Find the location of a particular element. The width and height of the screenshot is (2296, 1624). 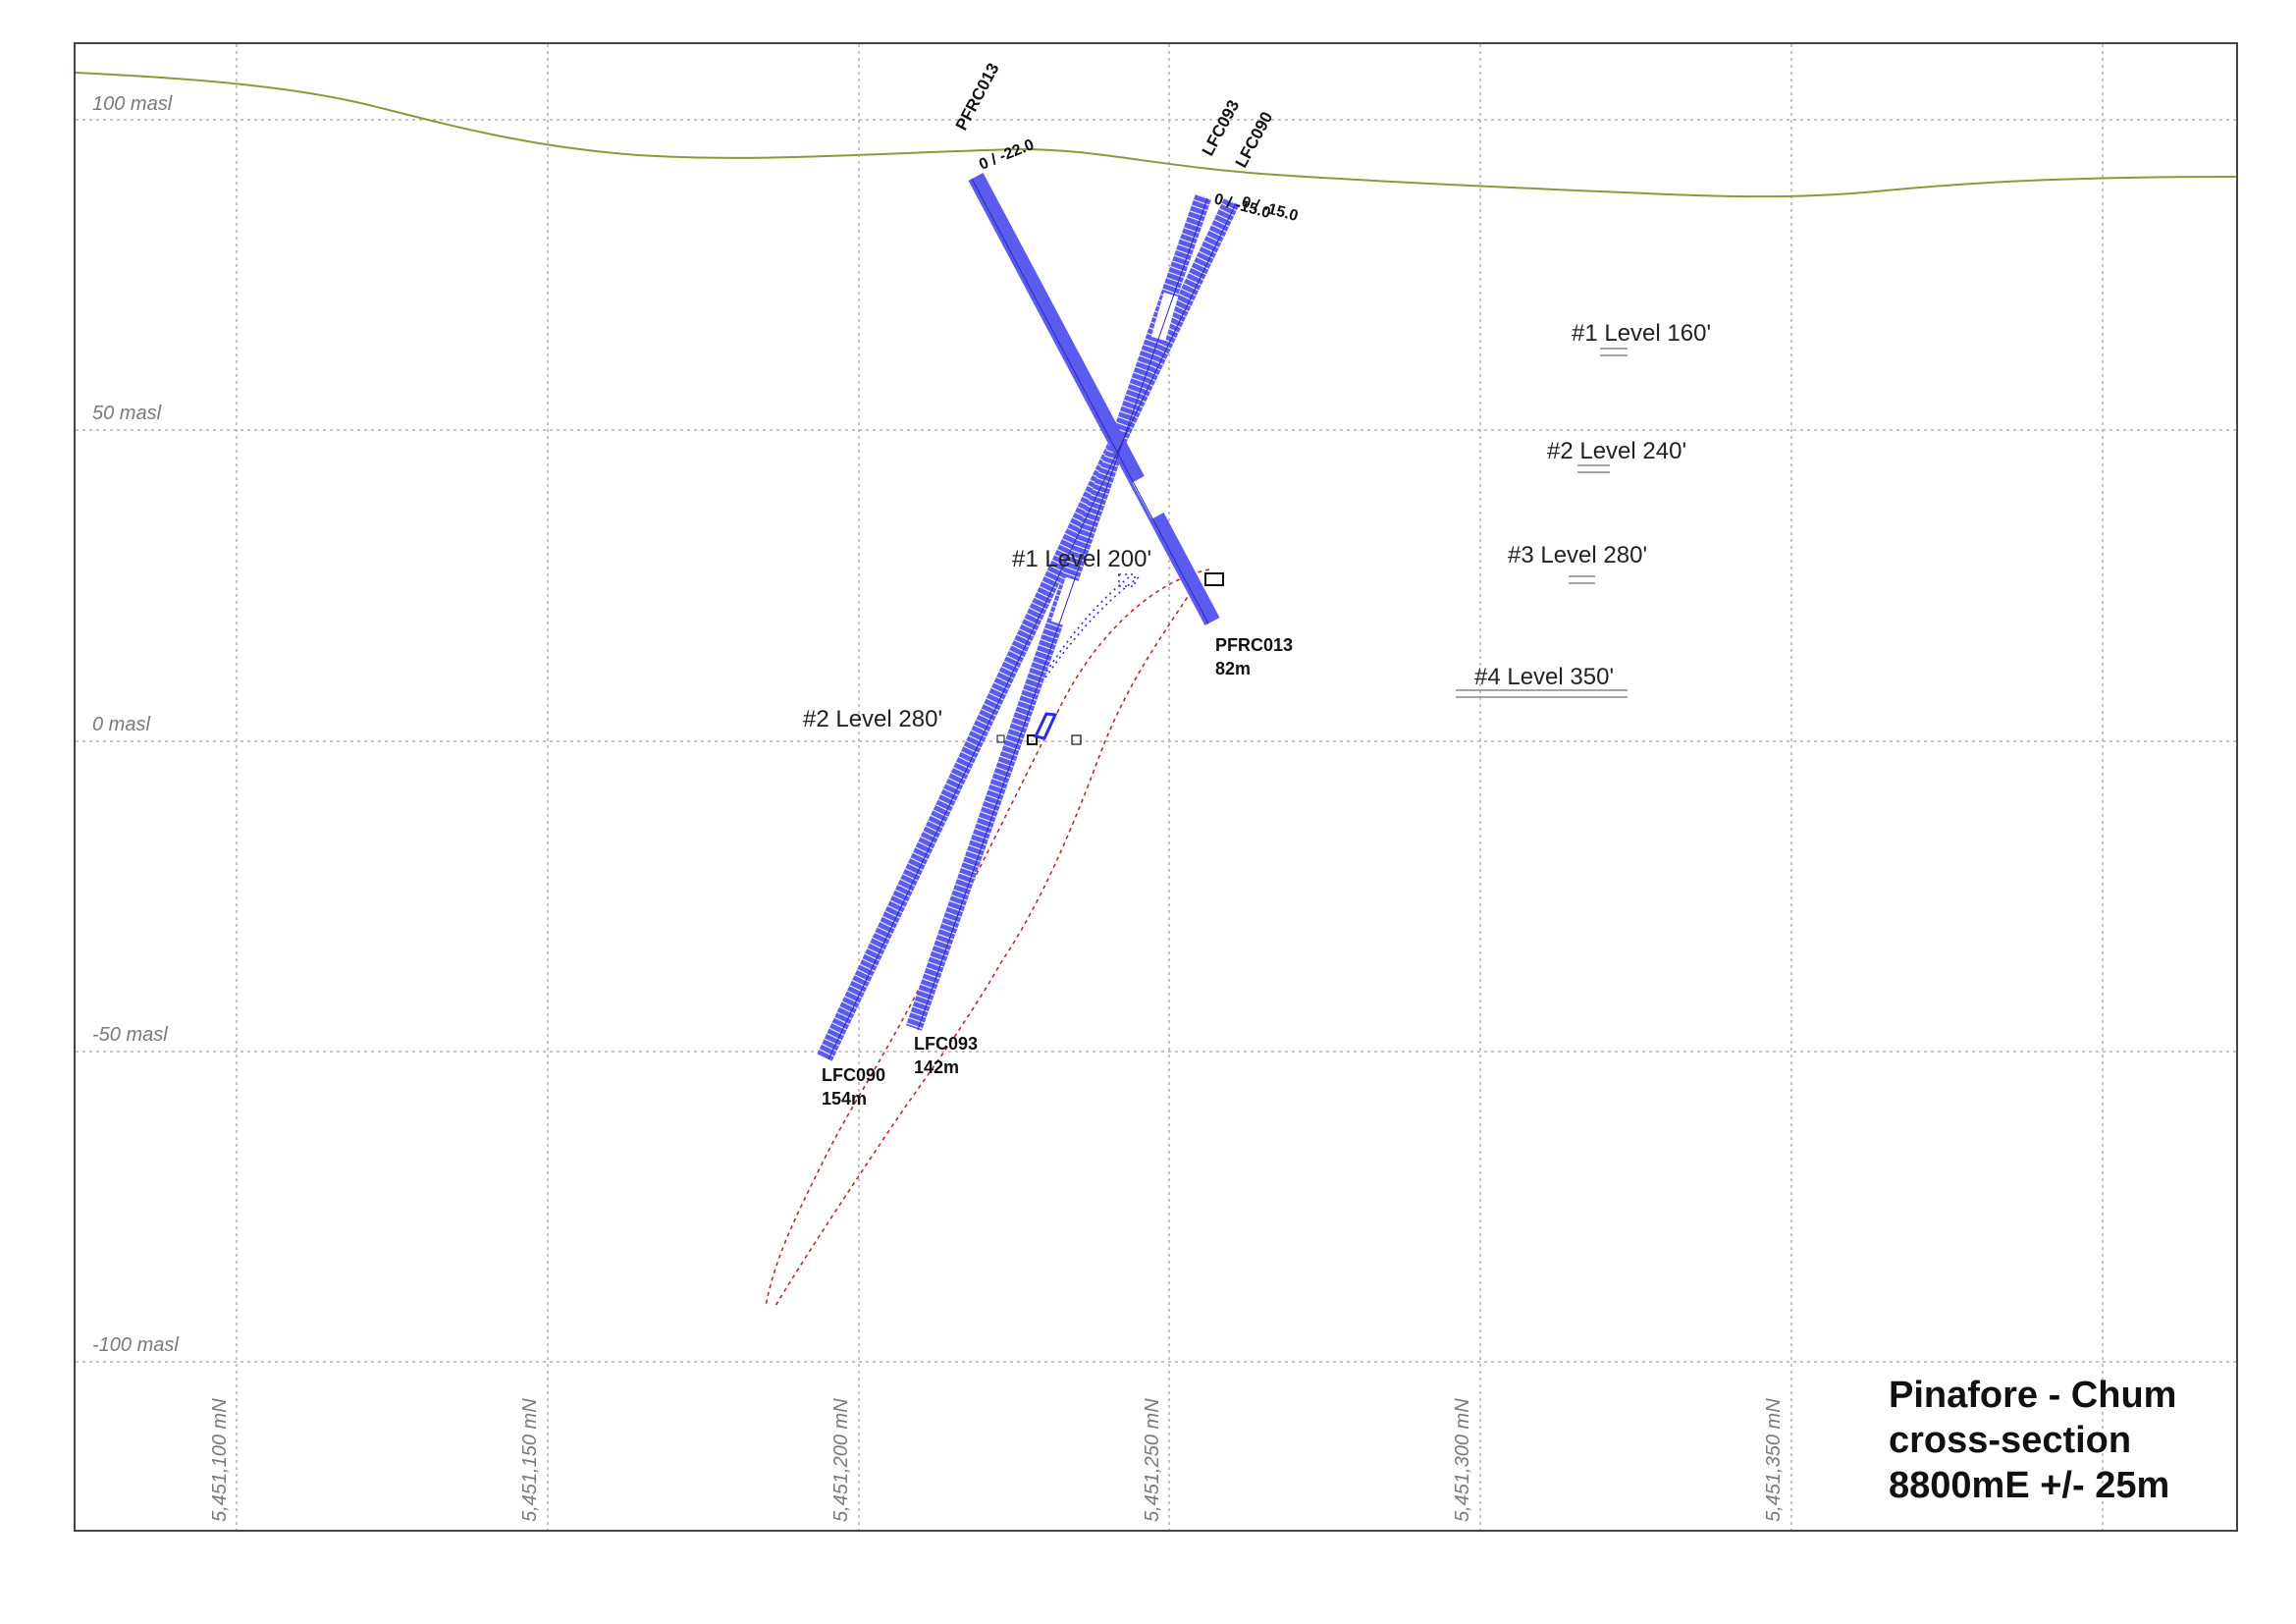

blue-dotted-box is located at coordinates (1127, 580).